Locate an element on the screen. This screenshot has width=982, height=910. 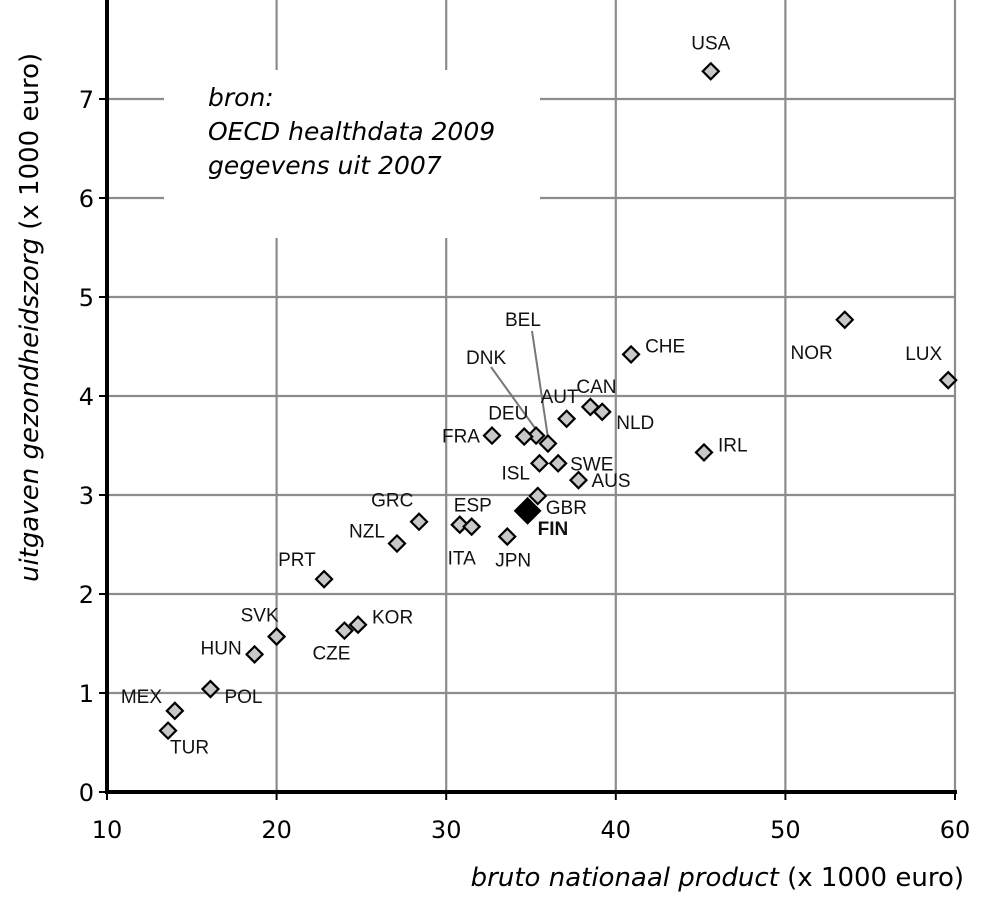
y-axis-title-space is located at coordinates (30, 234).